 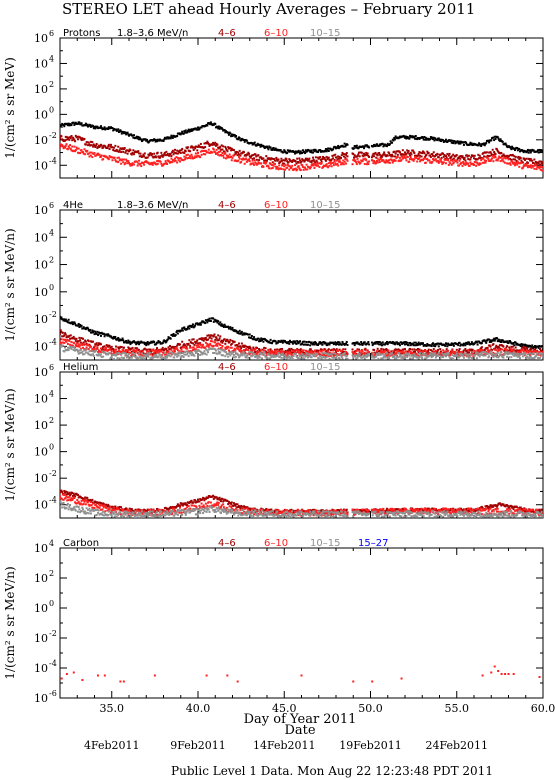 What do you see at coordinates (325, 33) in the screenshot?
I see `legend-entry: 10–15` at bounding box center [325, 33].